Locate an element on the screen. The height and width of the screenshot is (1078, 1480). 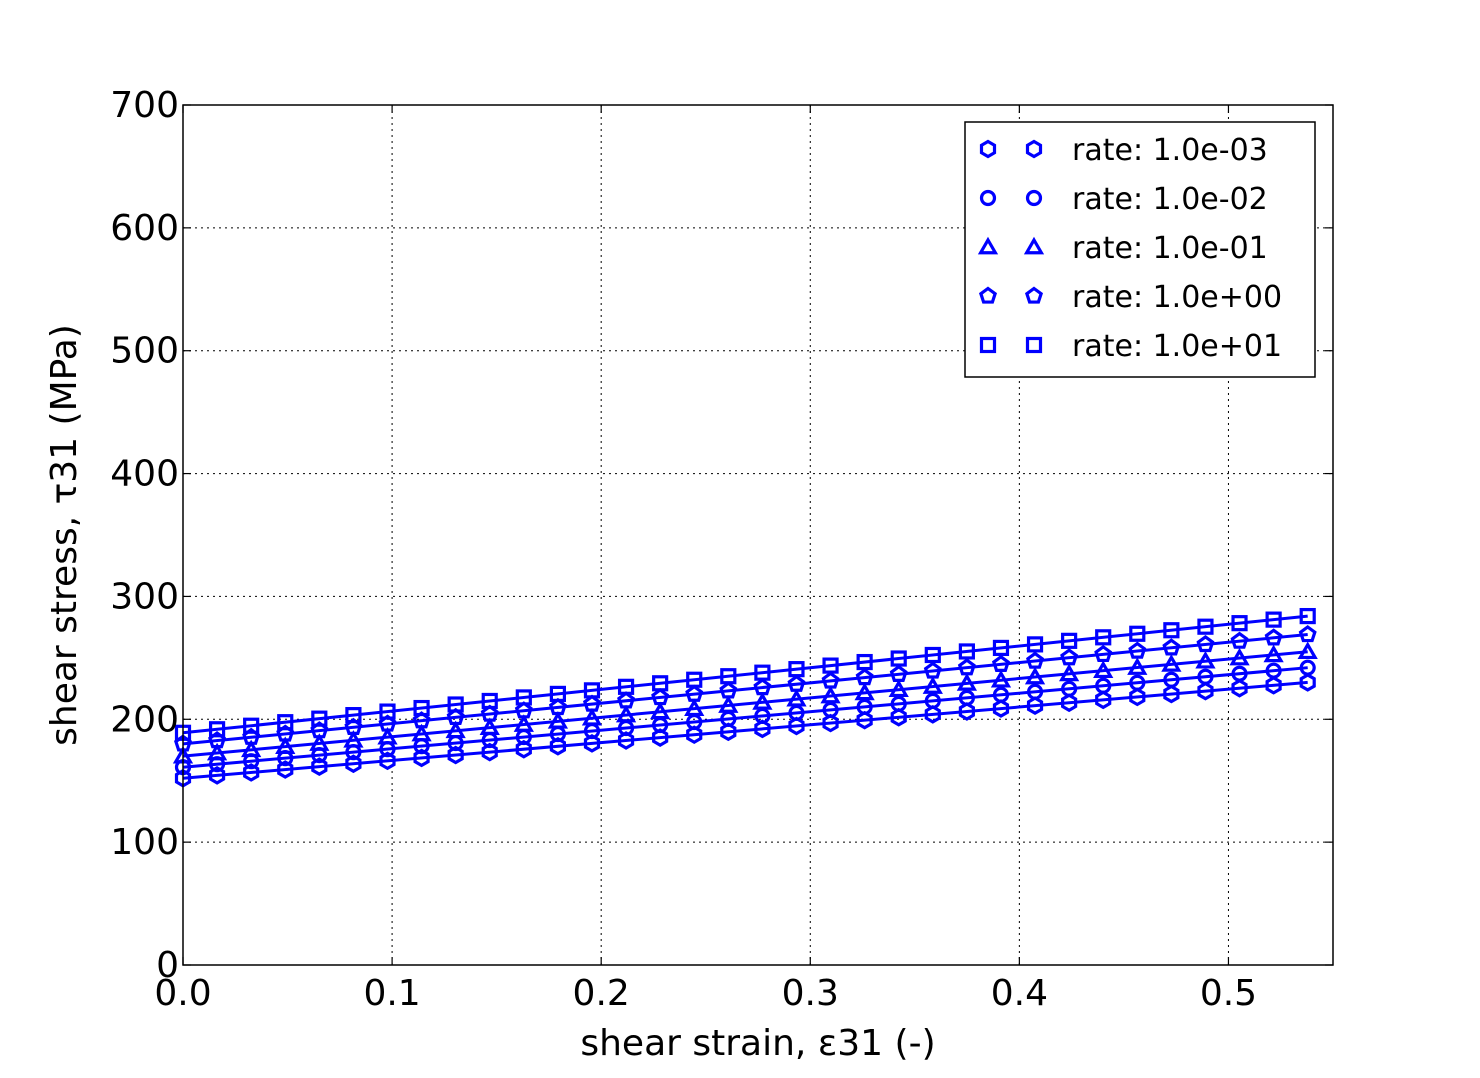
data-layer is located at coordinates (745, 697).